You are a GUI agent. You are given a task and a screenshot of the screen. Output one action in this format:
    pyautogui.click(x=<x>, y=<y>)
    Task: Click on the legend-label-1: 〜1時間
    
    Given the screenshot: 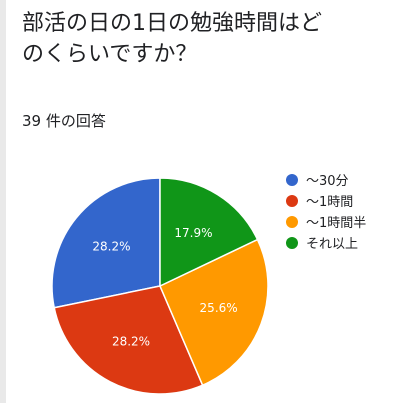 What is the action you would take?
    pyautogui.click(x=330, y=202)
    